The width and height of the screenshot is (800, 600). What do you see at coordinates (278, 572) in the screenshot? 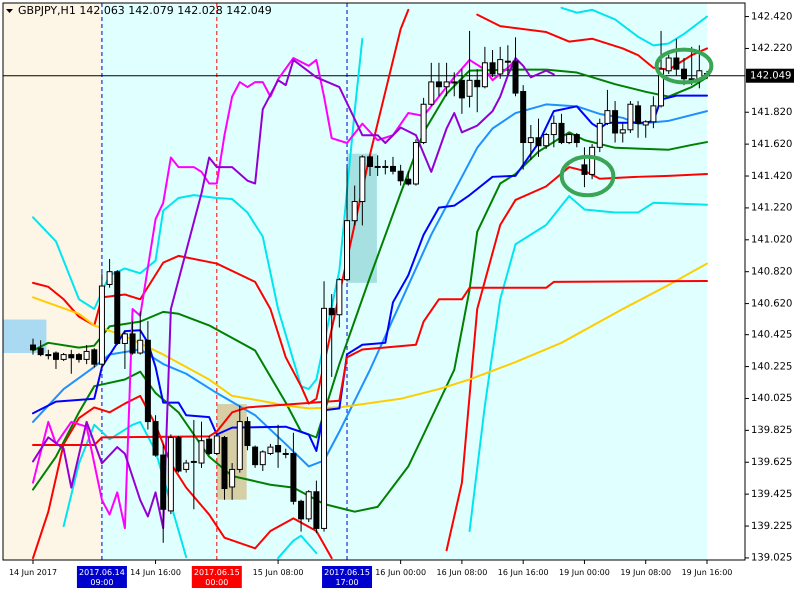
I see `x-tick-label: 15 Jun 08:00` at bounding box center [278, 572].